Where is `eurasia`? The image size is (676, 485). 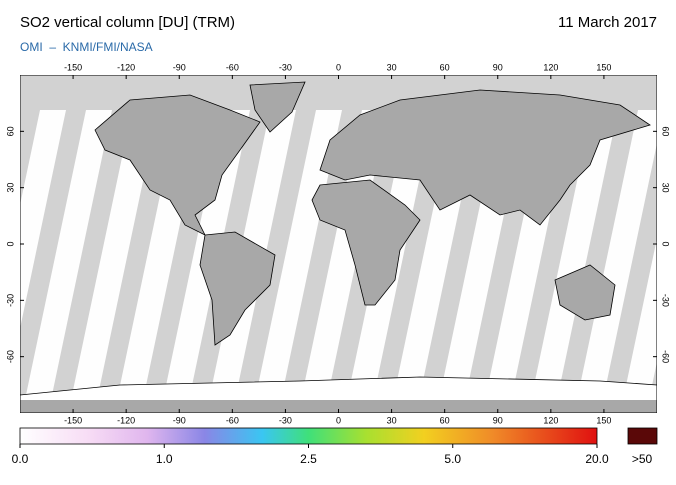 eurasia is located at coordinates (485, 157).